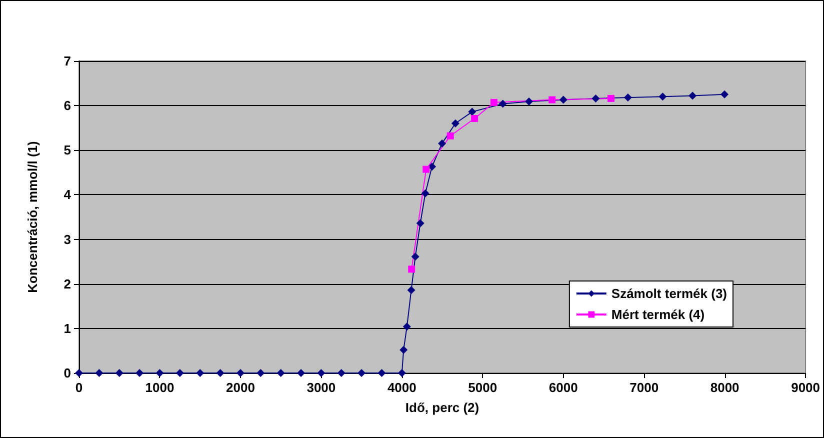  What do you see at coordinates (67, 239) in the screenshot?
I see `y-tick-label: 3` at bounding box center [67, 239].